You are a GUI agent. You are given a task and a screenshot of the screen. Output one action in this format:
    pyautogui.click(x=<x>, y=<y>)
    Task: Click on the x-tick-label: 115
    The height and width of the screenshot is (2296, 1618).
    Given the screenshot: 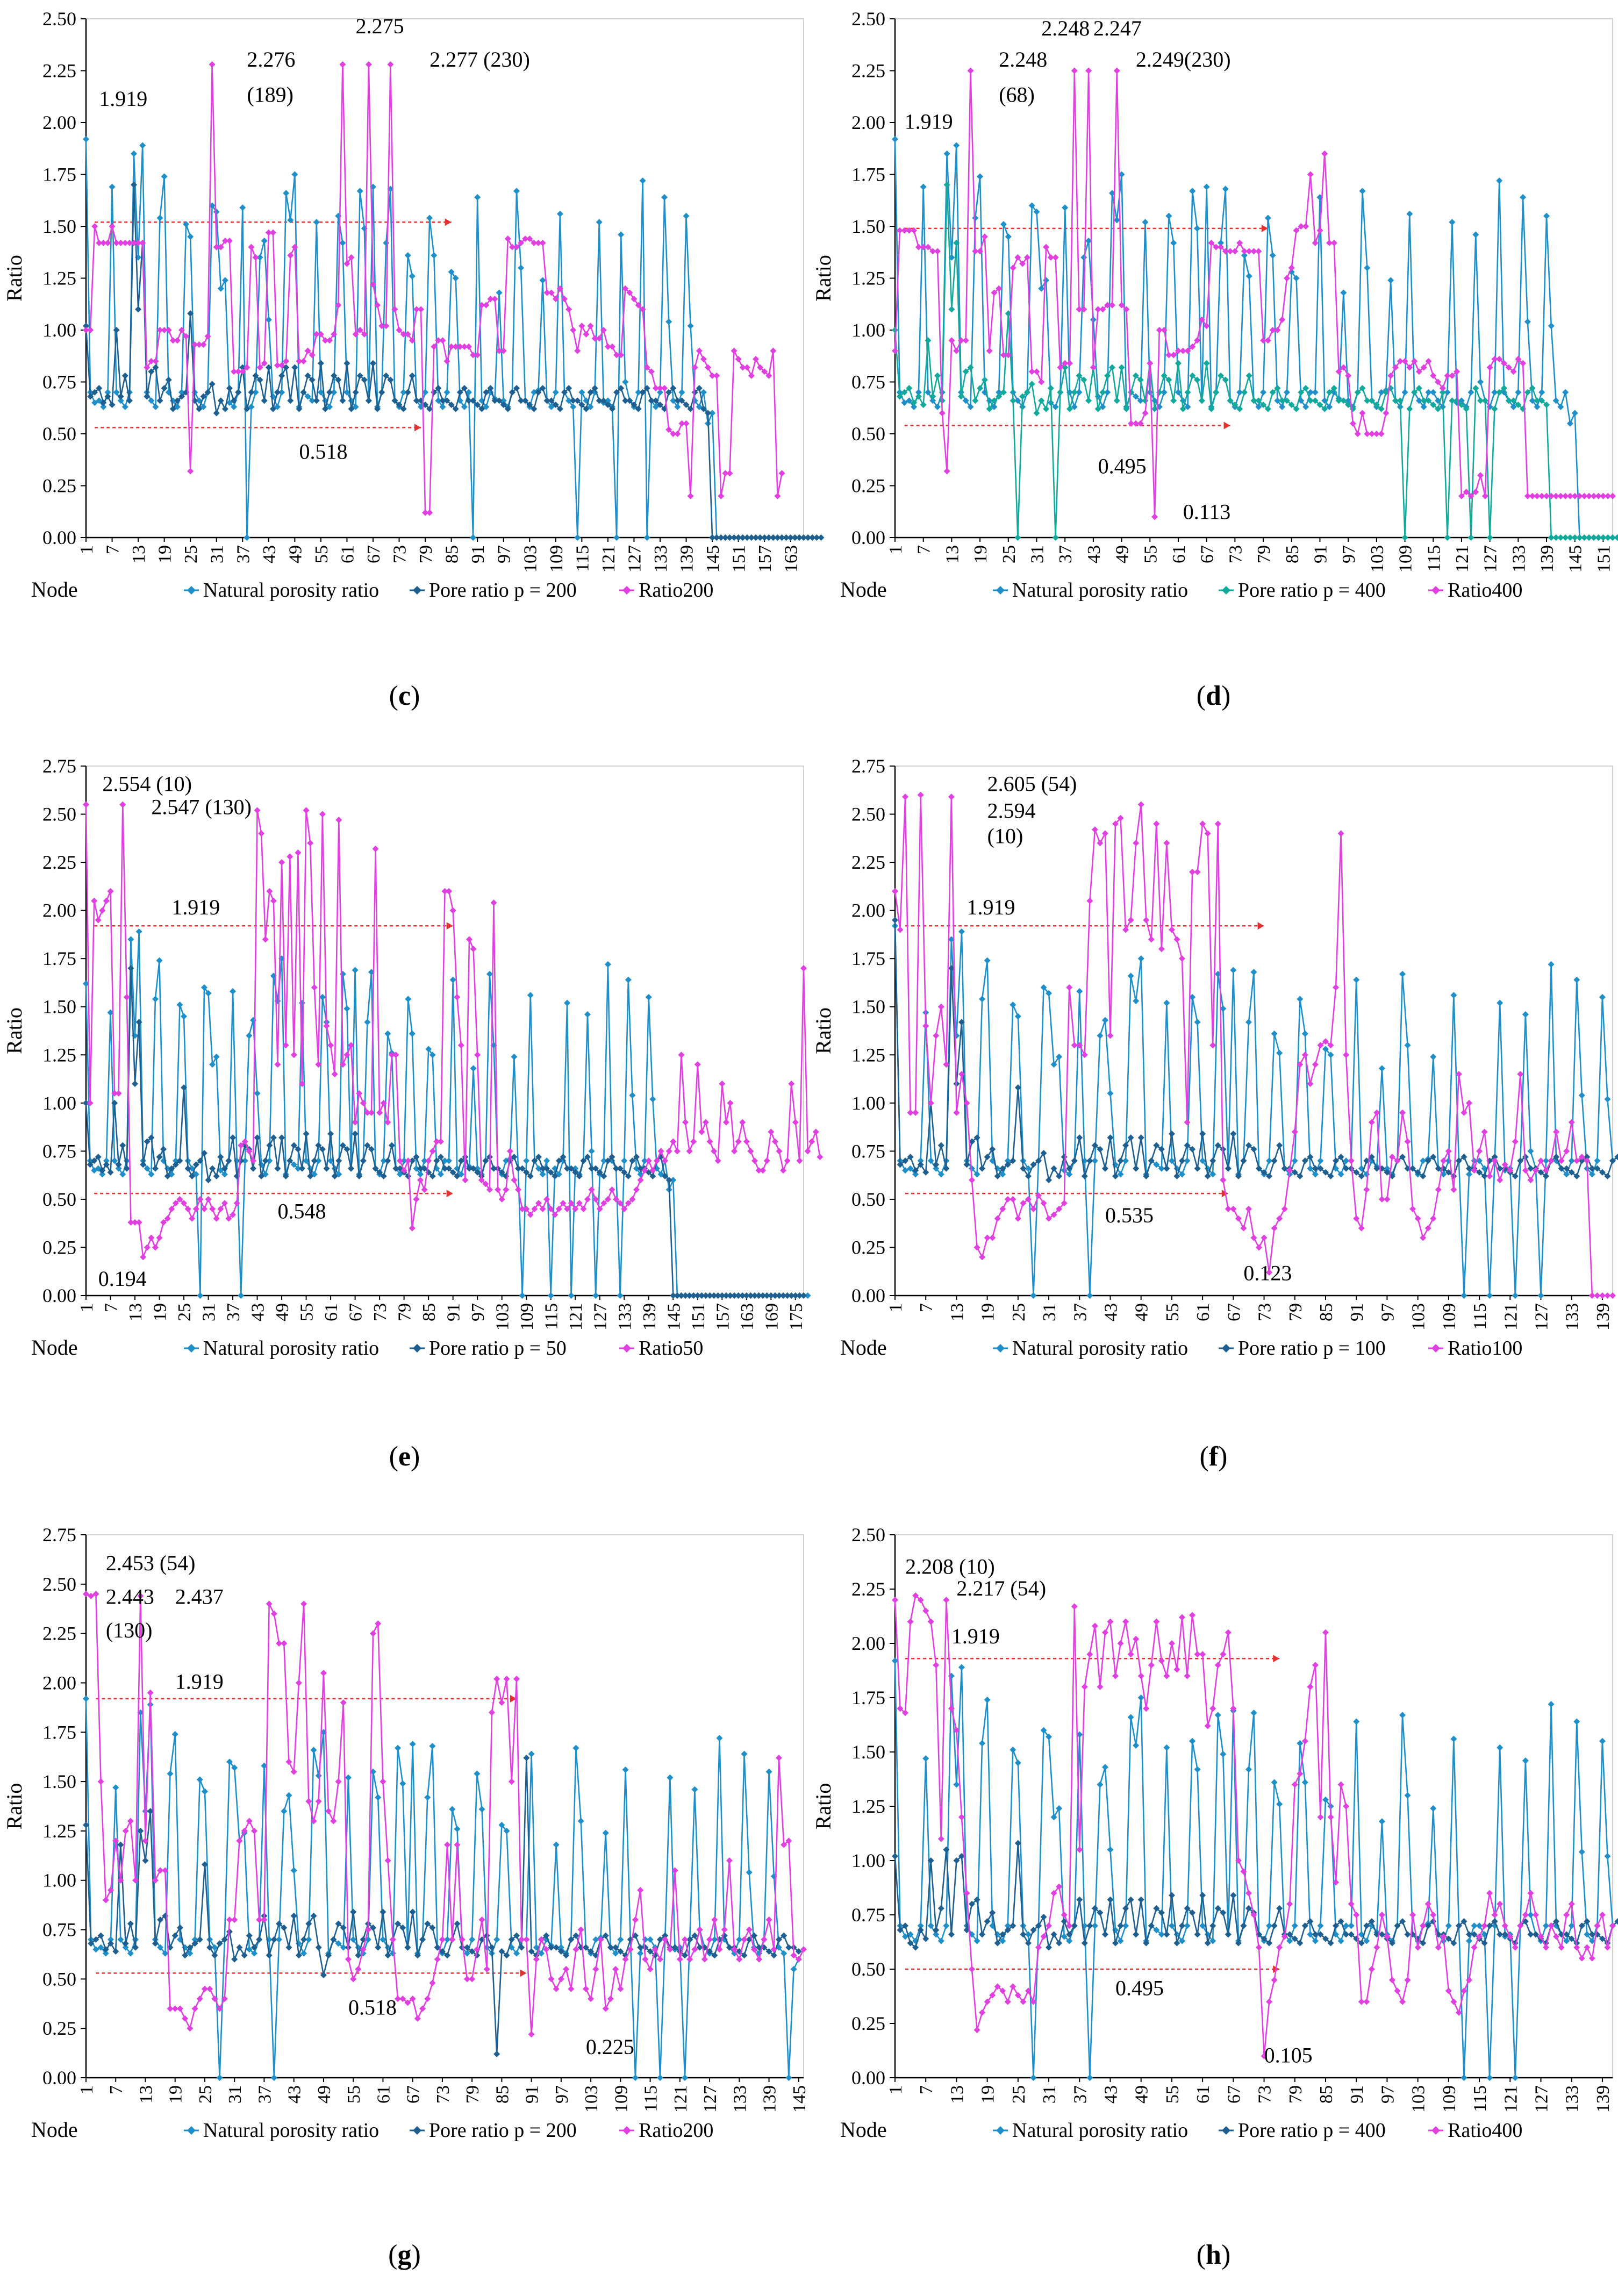 What is the action you would take?
    pyautogui.click(x=651, y=2098)
    